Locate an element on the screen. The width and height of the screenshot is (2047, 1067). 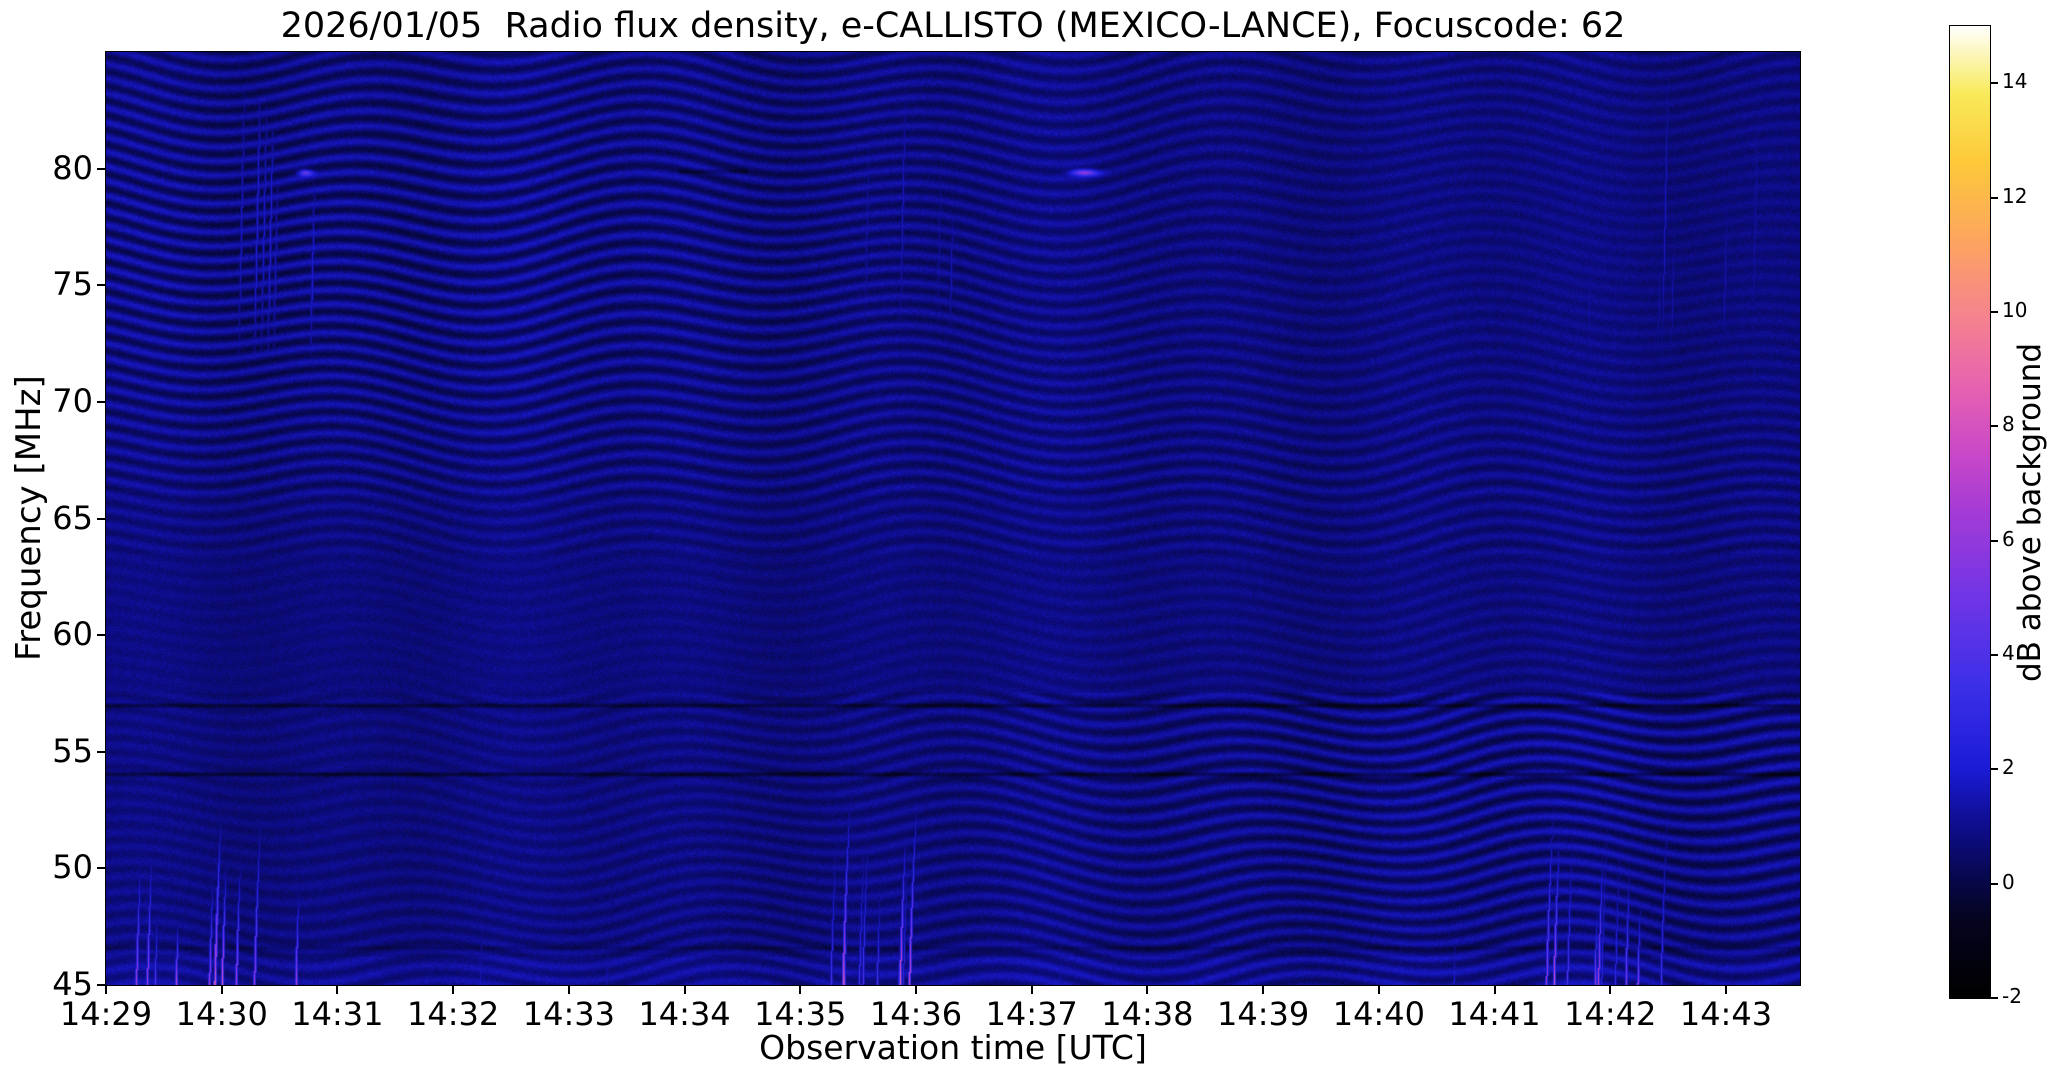
colorbar-tick-label: 8 is located at coordinates (2008, 424).